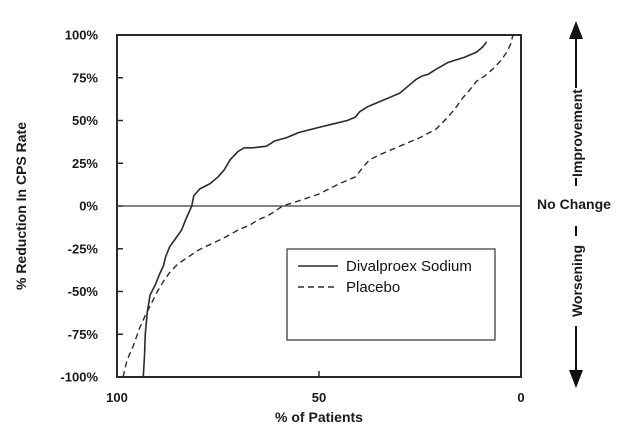 This screenshot has height=441, width=628. Describe the element at coordinates (117, 388) in the screenshot. I see `x-tick: 100` at that location.